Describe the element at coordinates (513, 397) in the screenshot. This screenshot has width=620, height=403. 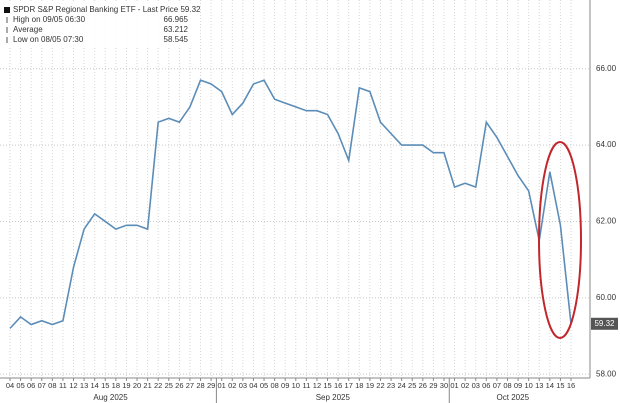
I see `month-label: Oct 2025` at that location.